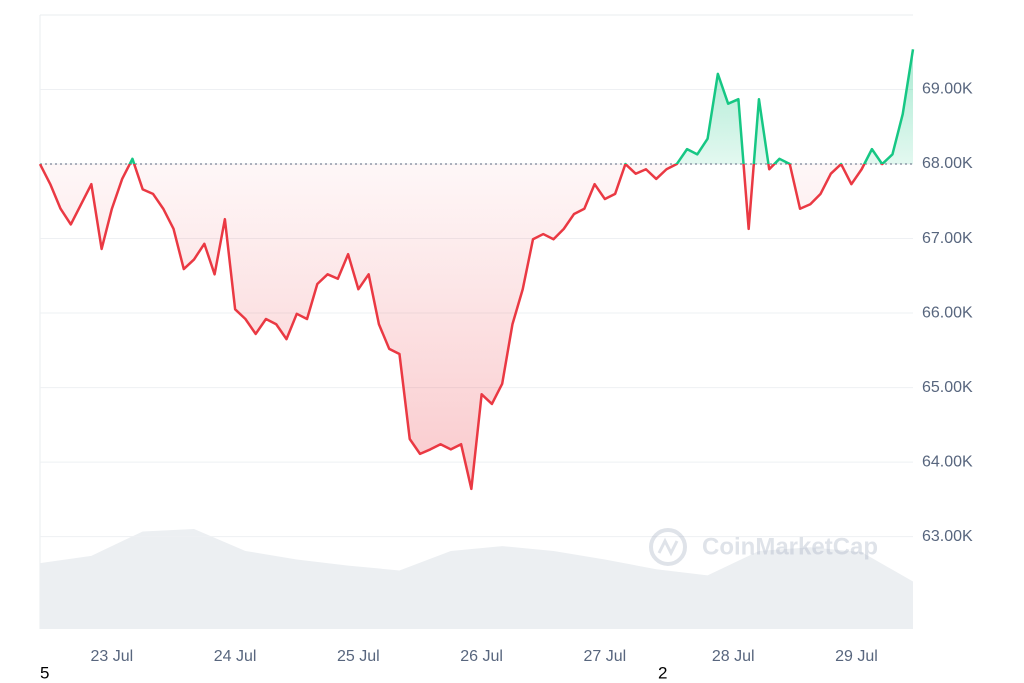 The width and height of the screenshot is (1024, 683). I want to click on x-tick-label: 24 Jul, so click(235, 656).